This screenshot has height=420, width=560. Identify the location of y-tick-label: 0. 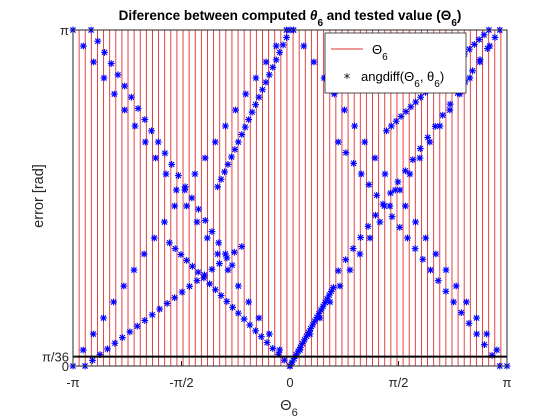
(65, 366).